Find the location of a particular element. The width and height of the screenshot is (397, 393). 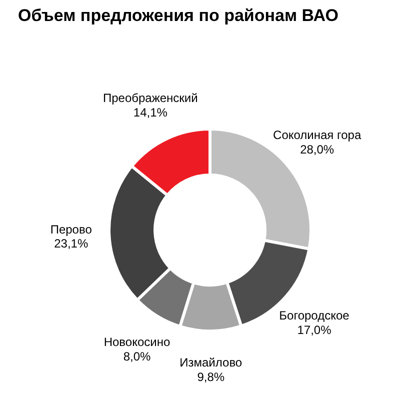

data-label: 23,1% is located at coordinates (71, 243).